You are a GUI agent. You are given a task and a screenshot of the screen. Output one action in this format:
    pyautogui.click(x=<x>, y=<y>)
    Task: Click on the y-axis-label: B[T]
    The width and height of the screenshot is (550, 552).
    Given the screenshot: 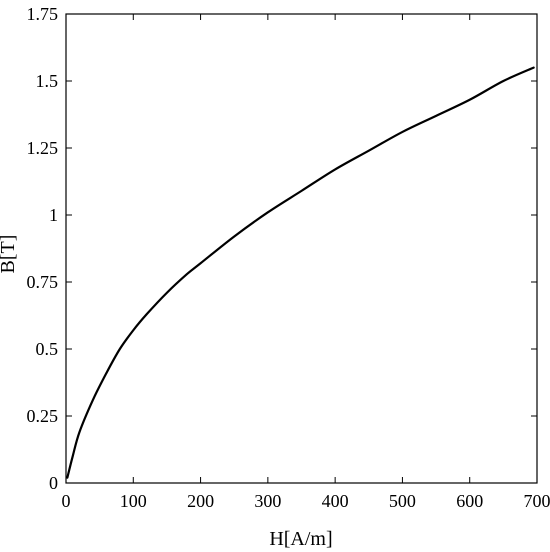 What is the action you would take?
    pyautogui.click(x=9, y=254)
    